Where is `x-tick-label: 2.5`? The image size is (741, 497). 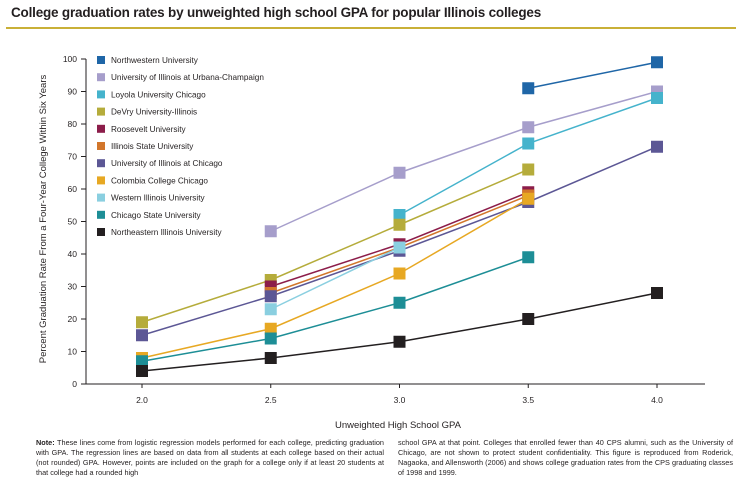
x-tick-label: 2.5 is located at coordinates (271, 400).